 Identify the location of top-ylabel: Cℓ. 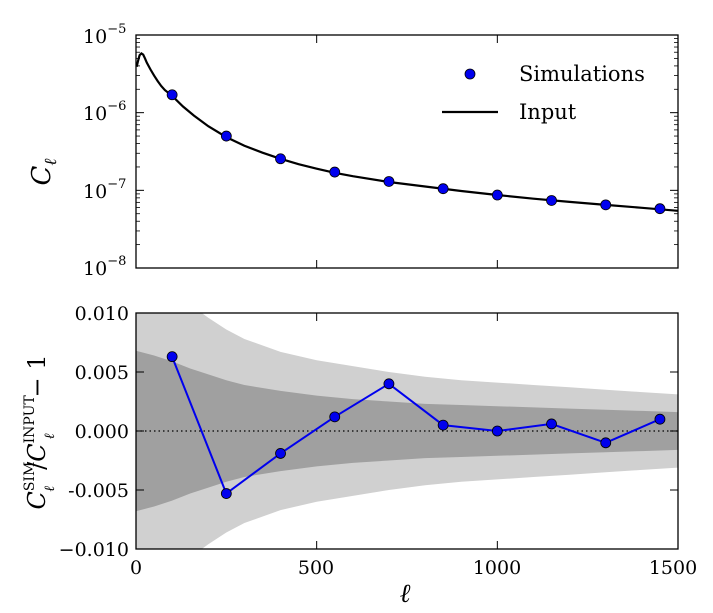
(44, 172).